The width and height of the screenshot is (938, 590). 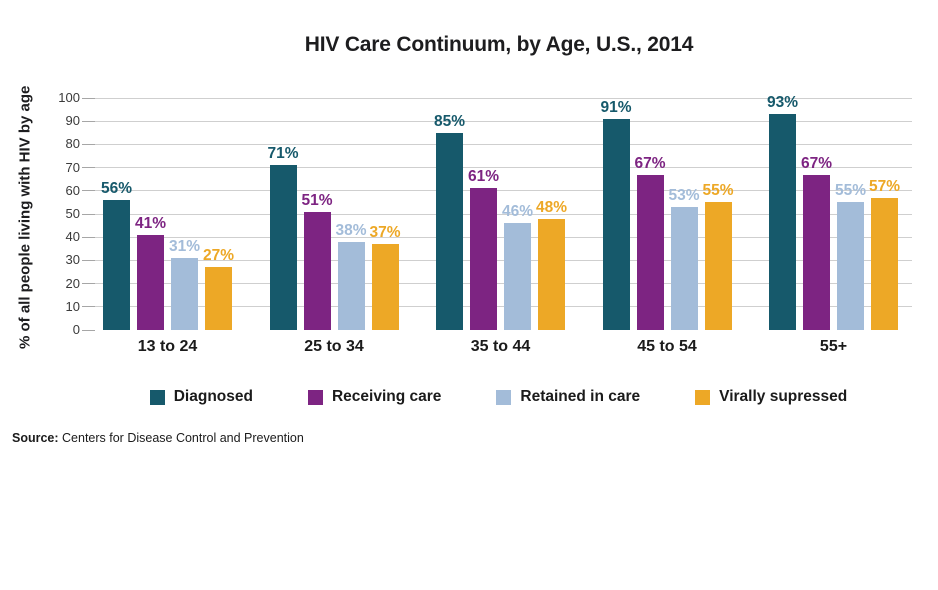 I want to click on bar-value-label: 91%, so click(x=616, y=107).